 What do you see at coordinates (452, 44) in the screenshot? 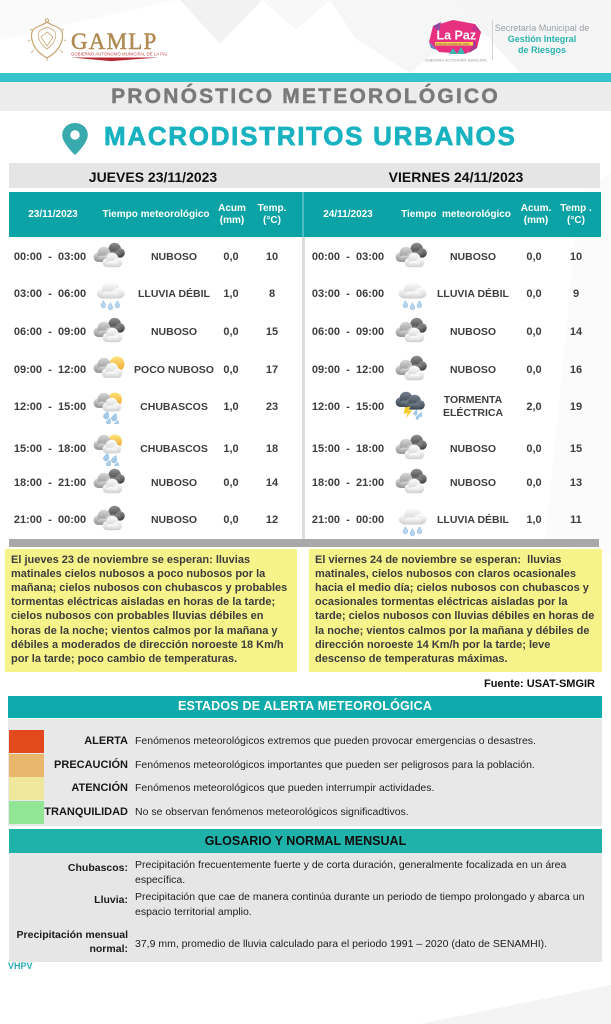
I see `svg-text: CIUDAD MARAVILLOSA` at bounding box center [452, 44].